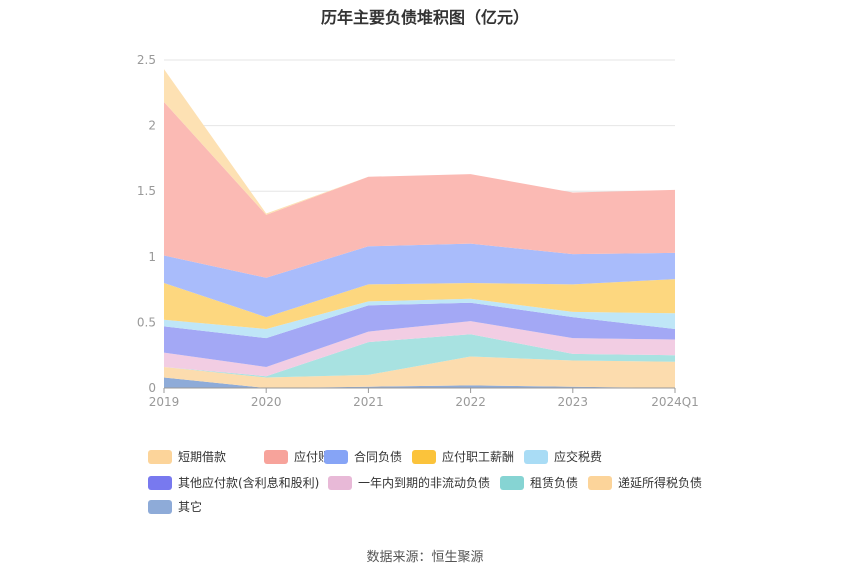 The width and height of the screenshot is (850, 575). I want to click on legend-item: 应交税费, so click(563, 456).